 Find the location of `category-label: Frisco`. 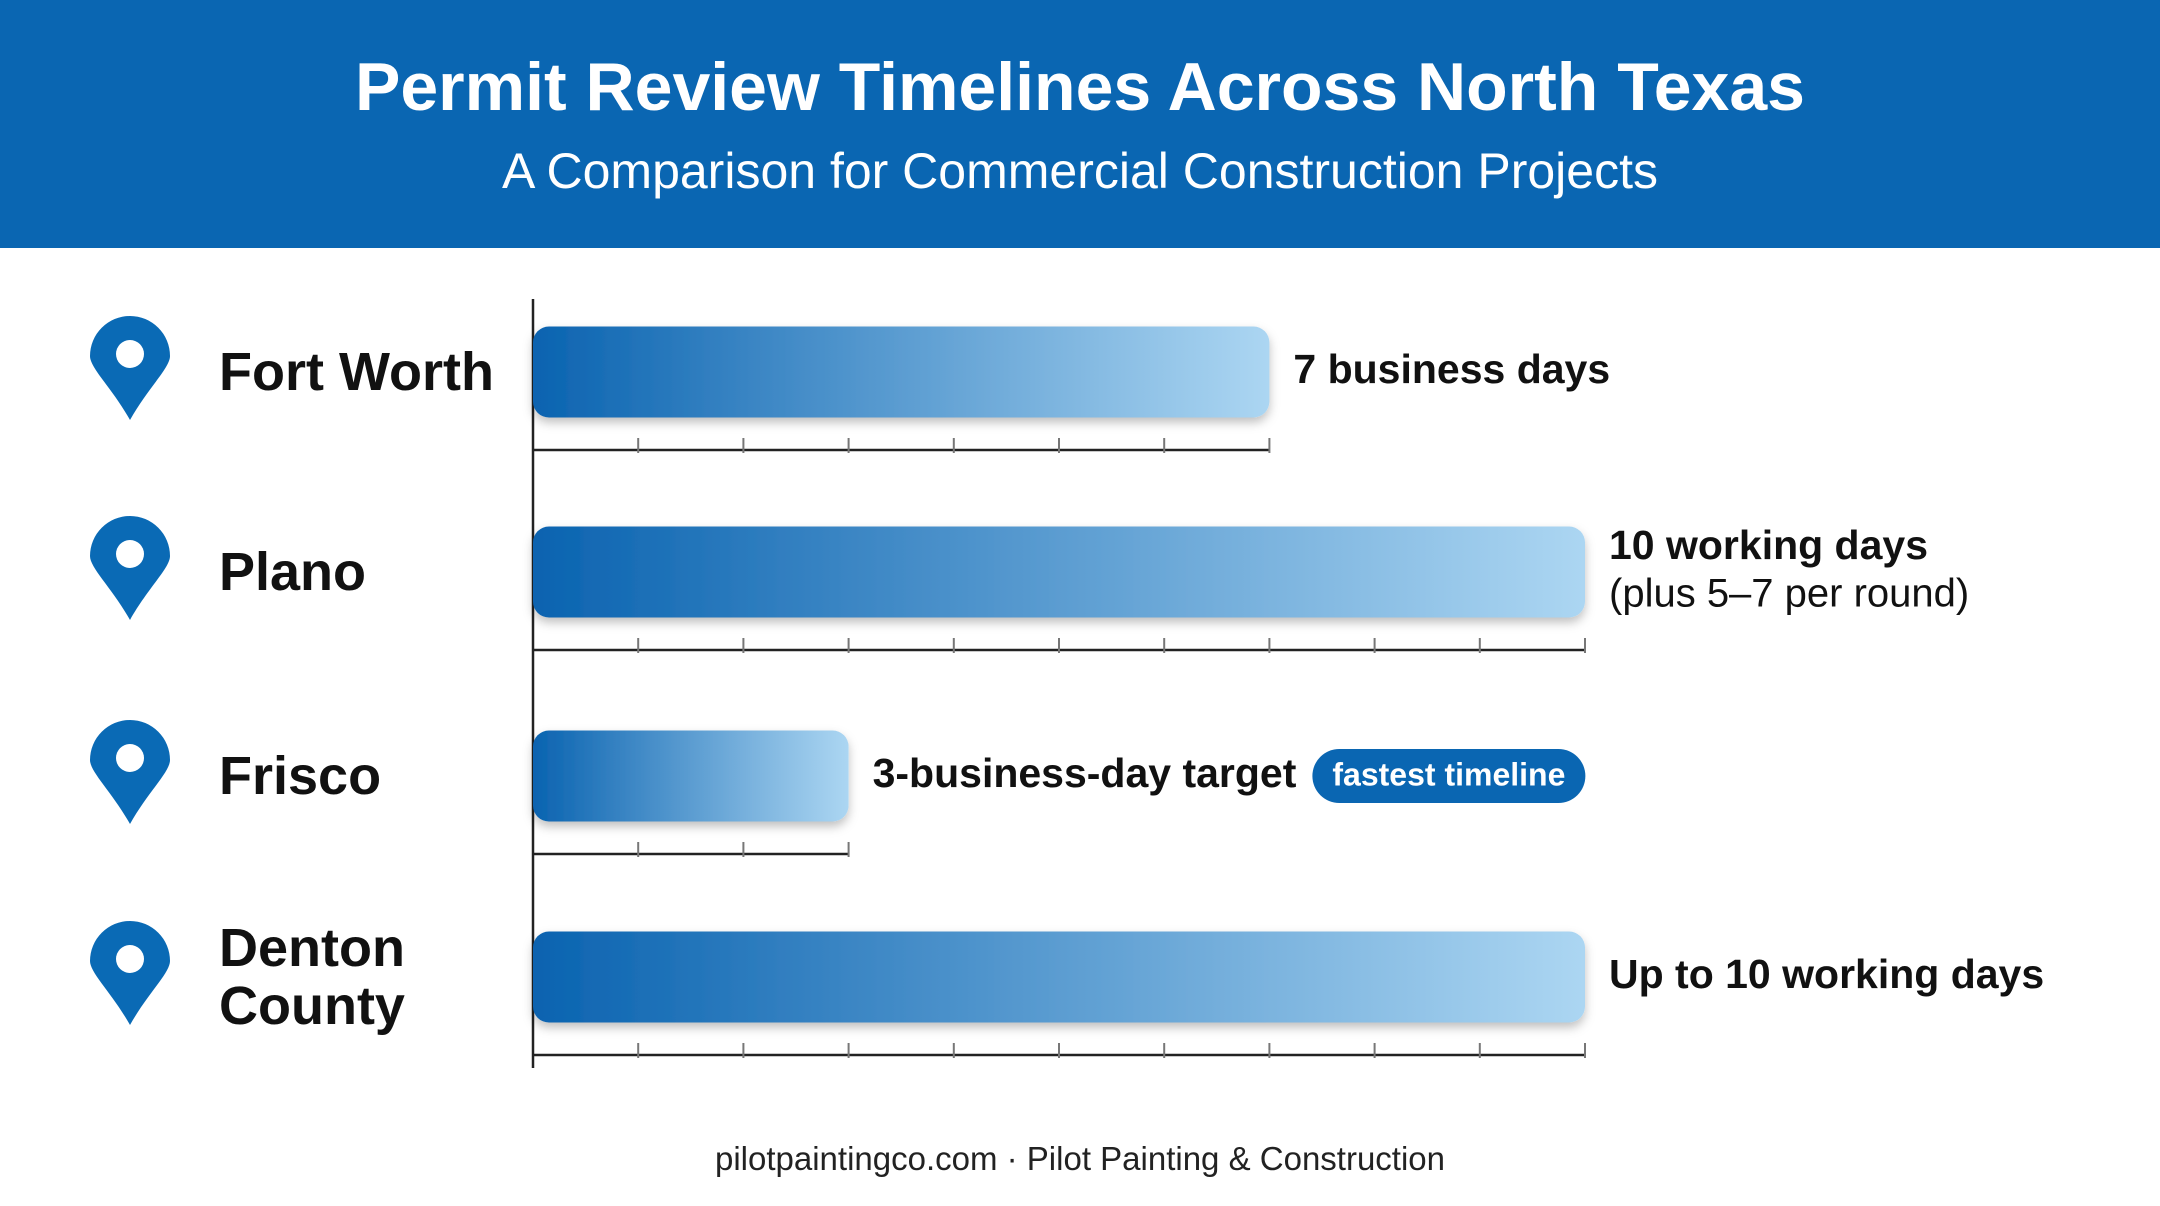

category-label: Frisco is located at coordinates (300, 776).